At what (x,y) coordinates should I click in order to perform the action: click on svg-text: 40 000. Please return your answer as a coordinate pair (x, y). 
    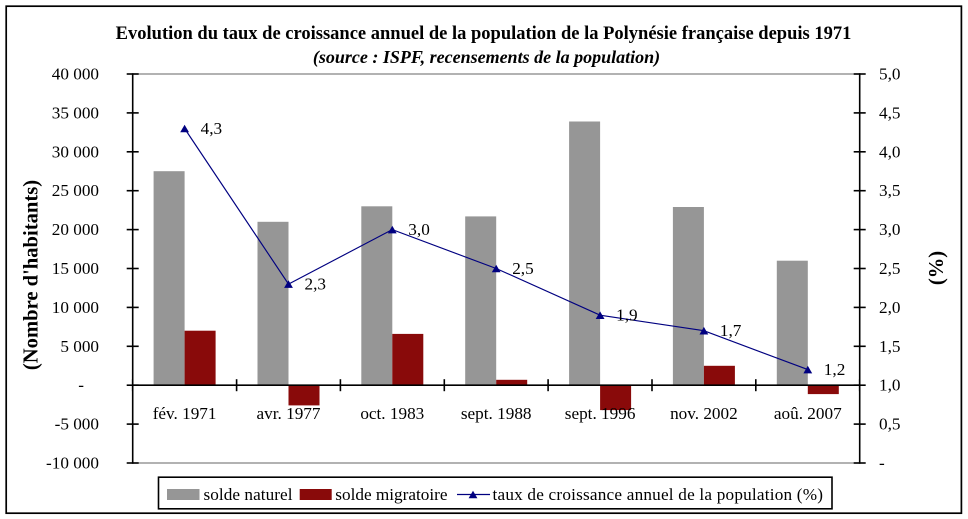
    Looking at the image, I should click on (75, 74).